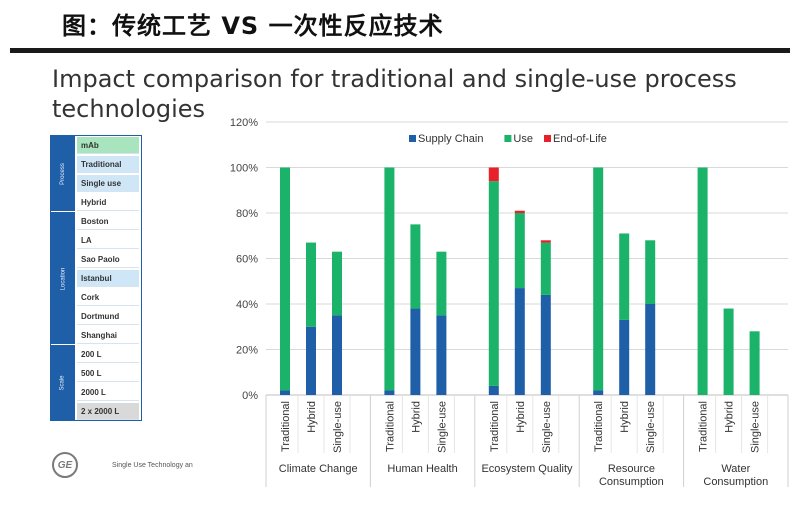  Describe the element at coordinates (108, 145) in the screenshot. I see `selector-option: mAb` at that location.